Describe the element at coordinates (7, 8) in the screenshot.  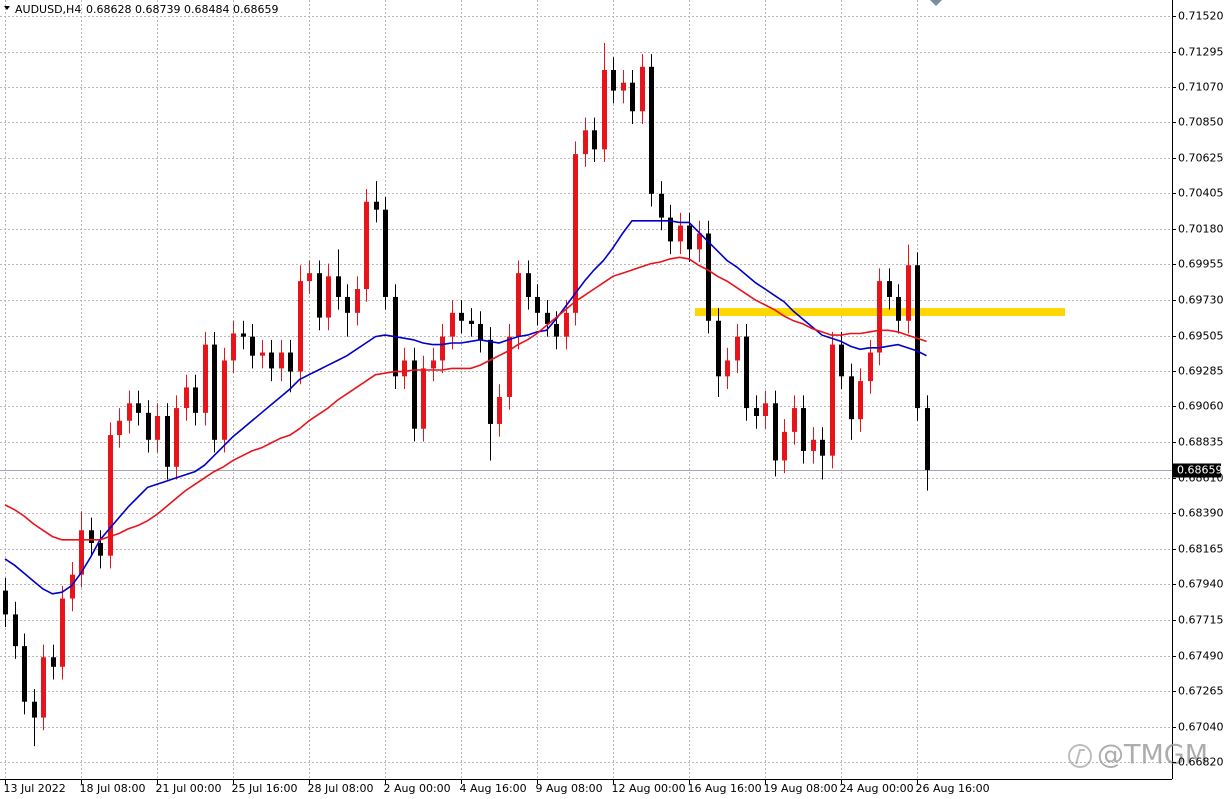
I see `menu-arrow` at that location.